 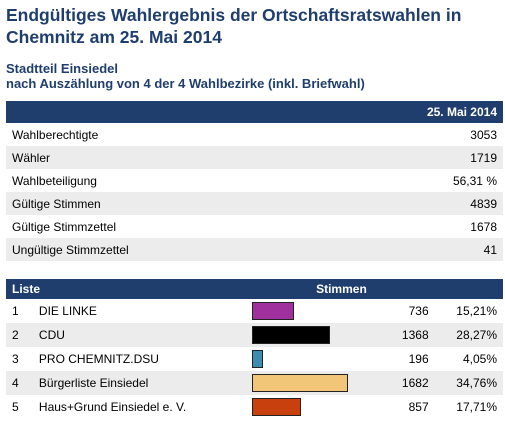 What do you see at coordinates (404, 383) in the screenshot?
I see `result-votes: 1682` at bounding box center [404, 383].